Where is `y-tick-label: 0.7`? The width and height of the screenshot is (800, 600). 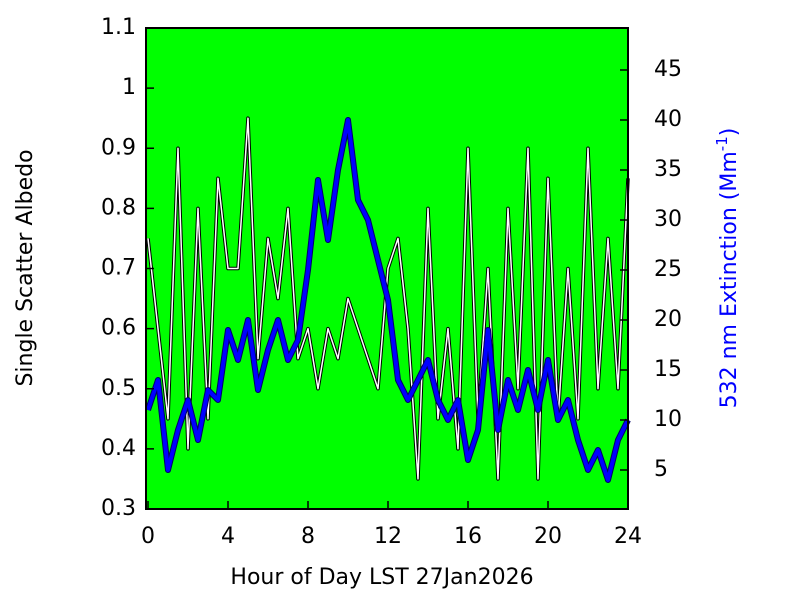
y-tick-label: 0.7 is located at coordinates (118, 268).